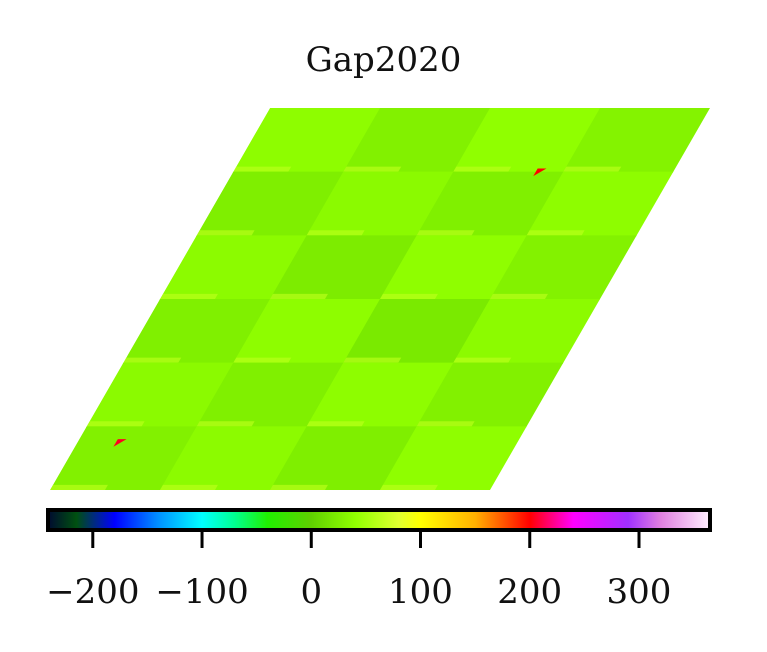 This screenshot has height=652, width=767. I want to click on colorbar-tick-label: 200, so click(529, 592).